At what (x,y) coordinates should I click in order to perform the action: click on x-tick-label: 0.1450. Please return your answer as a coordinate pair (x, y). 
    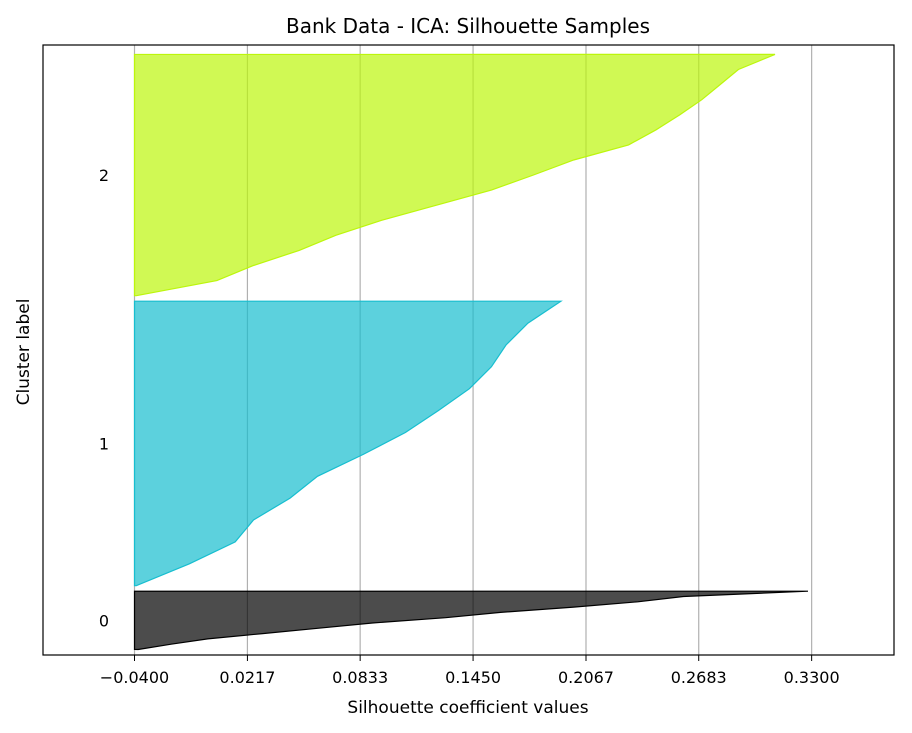
    Looking at the image, I should click on (473, 677).